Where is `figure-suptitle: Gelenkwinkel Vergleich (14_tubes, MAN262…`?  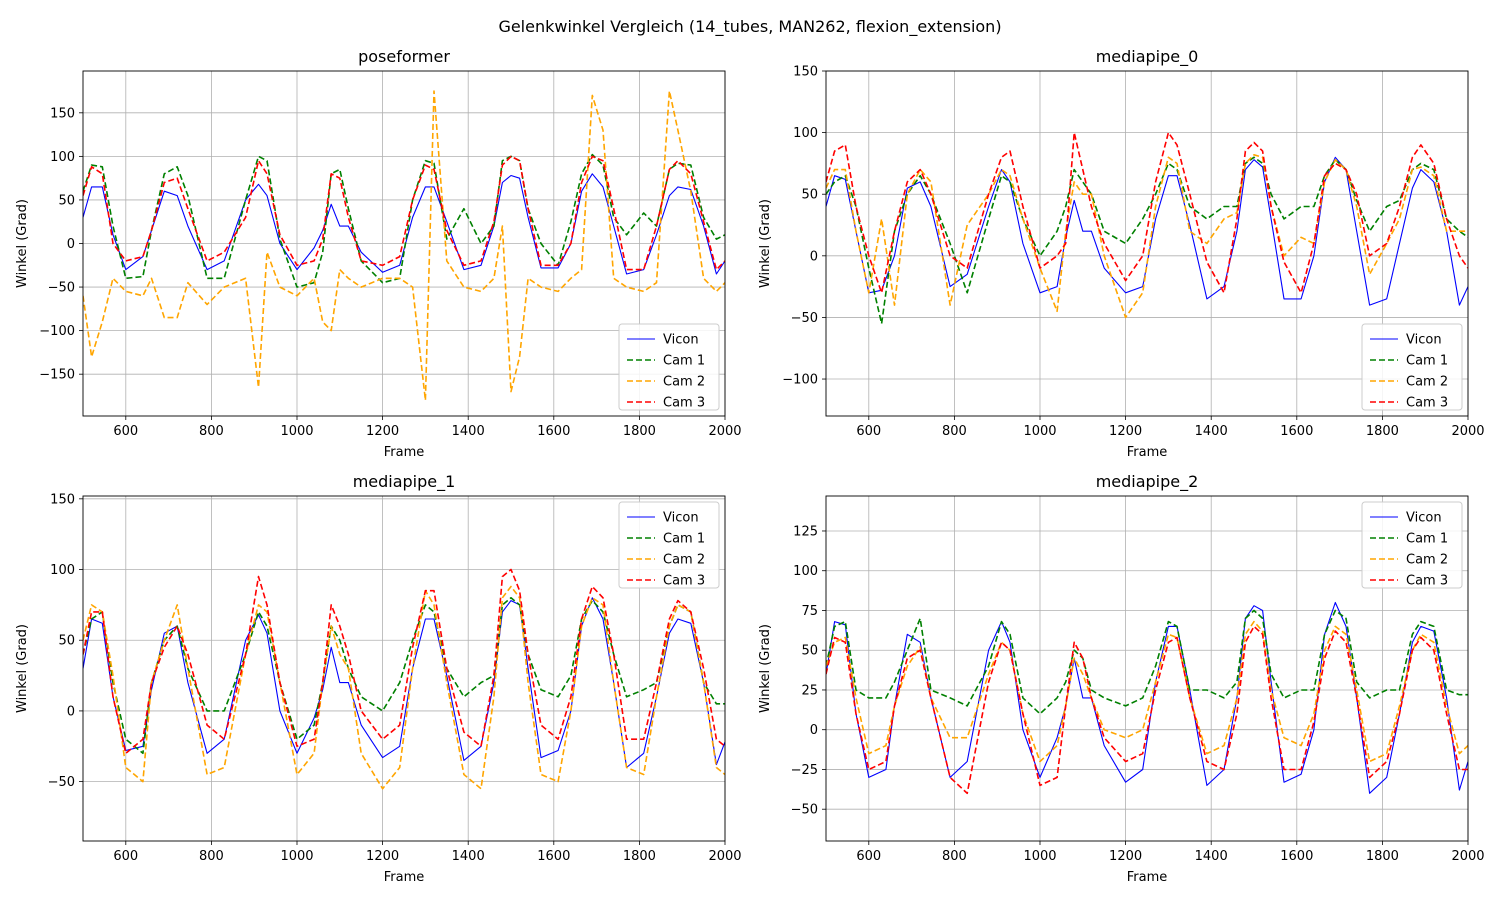
figure-suptitle: Gelenkwinkel Vergleich (14_tubes, MAN262… is located at coordinates (749, 27).